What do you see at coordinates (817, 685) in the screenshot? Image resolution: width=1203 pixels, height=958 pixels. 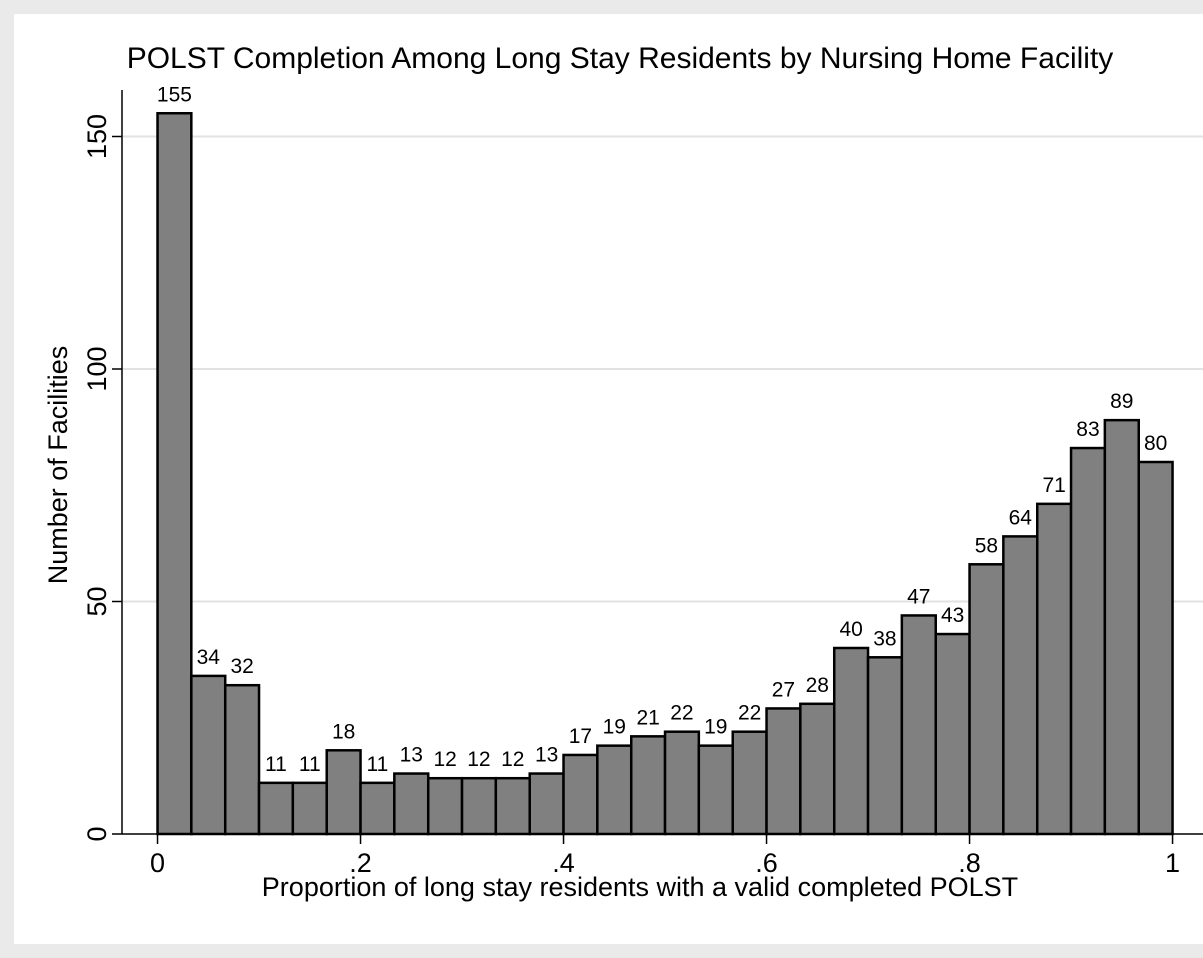 I see `data-label: 28` at bounding box center [817, 685].